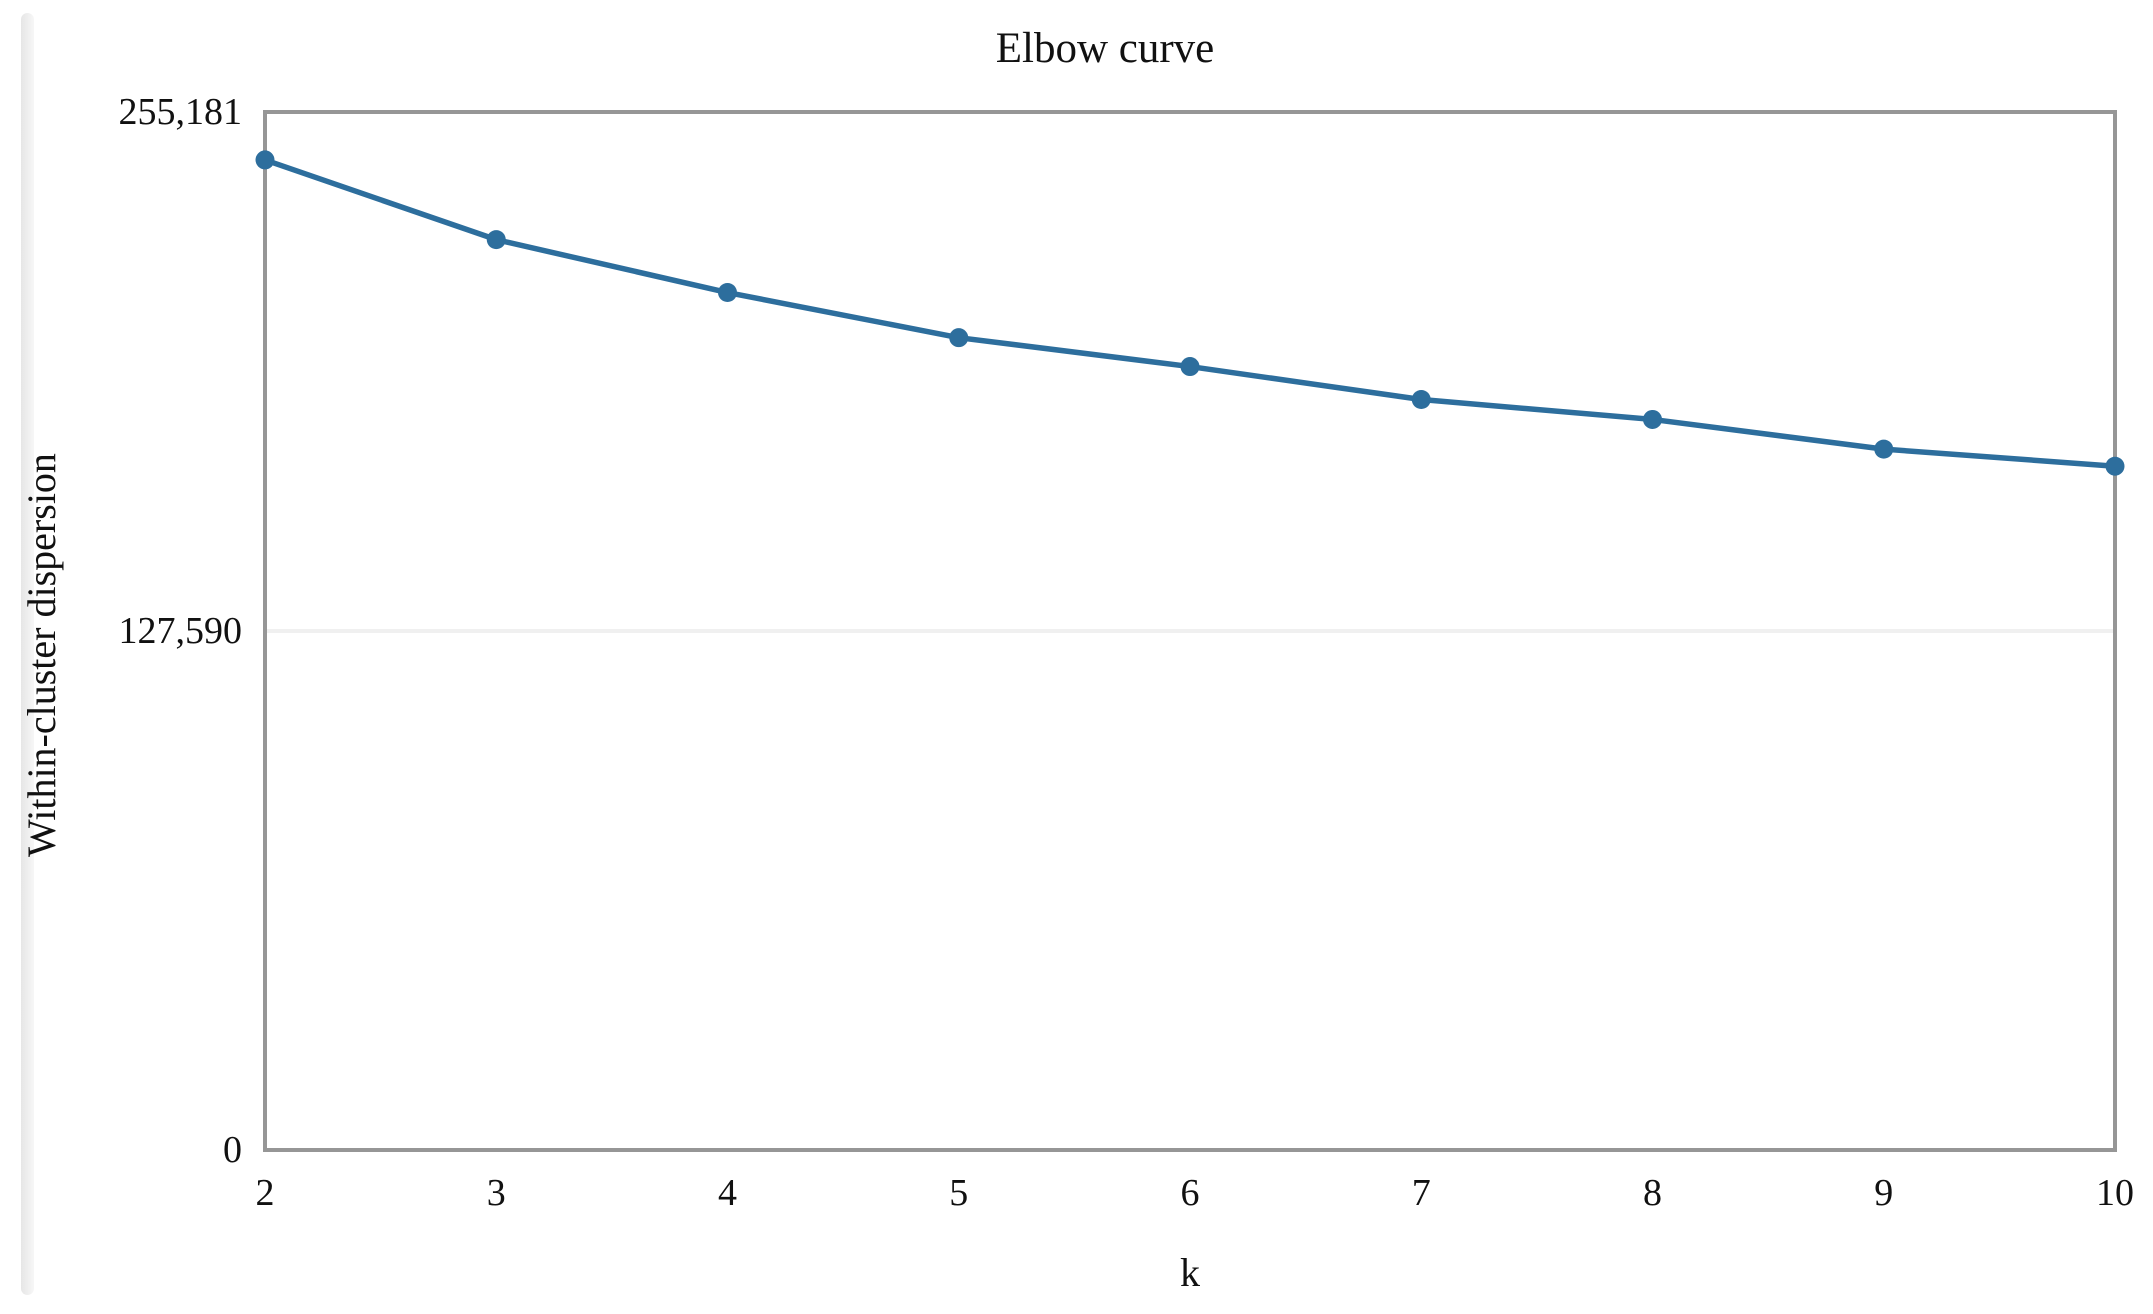  I want to click on x-tick-label: 9, so click(1883, 1193).